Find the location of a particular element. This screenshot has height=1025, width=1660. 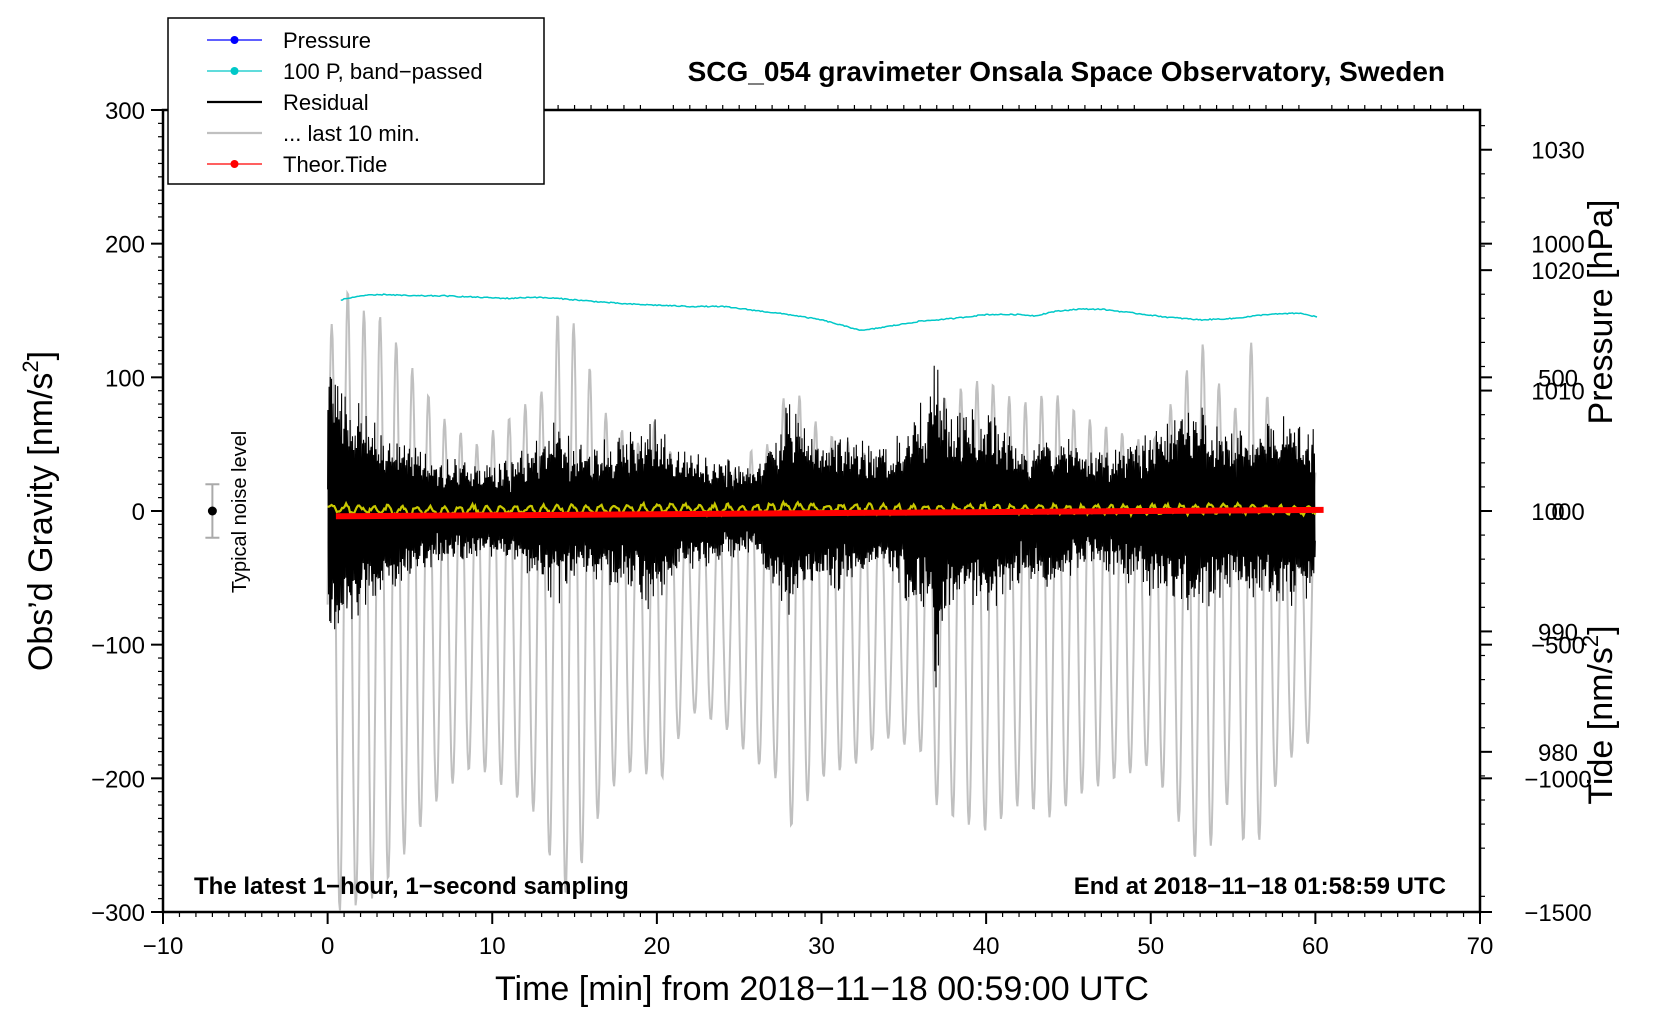

x-tick-label: 10 is located at coordinates (492, 946).